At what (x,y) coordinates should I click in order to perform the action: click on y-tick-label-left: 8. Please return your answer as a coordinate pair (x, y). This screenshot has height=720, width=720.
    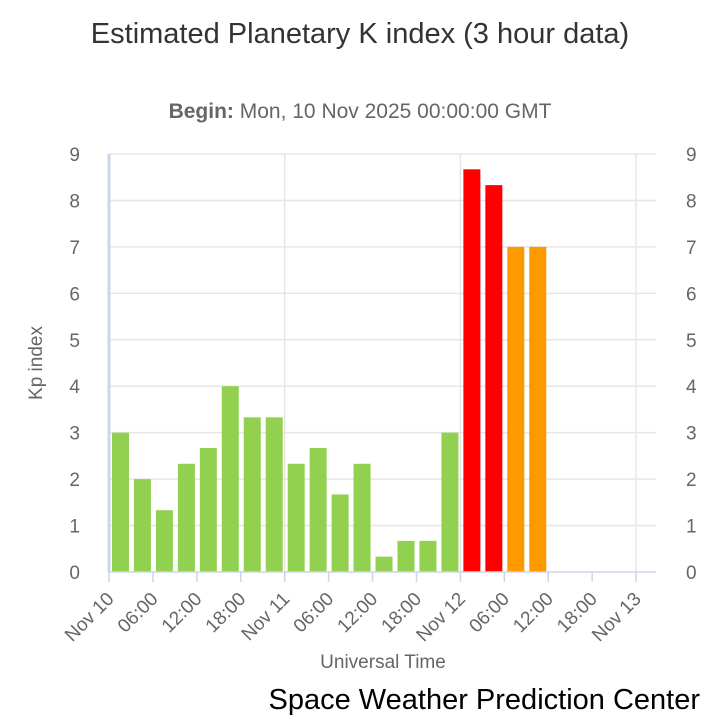
    Looking at the image, I should click on (74, 201).